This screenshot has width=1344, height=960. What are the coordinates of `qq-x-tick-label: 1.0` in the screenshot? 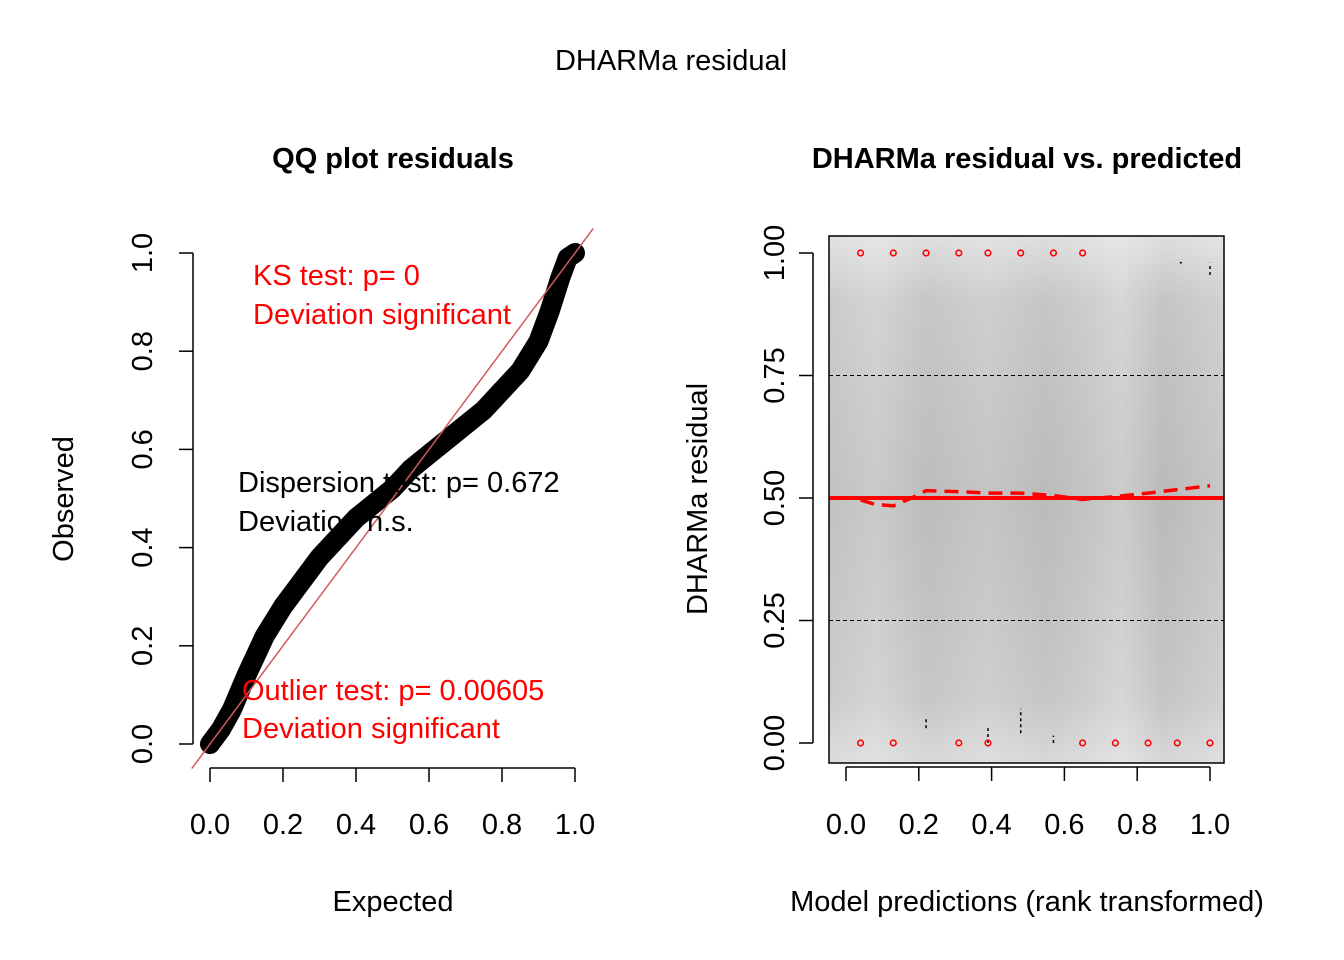 It's located at (575, 825).